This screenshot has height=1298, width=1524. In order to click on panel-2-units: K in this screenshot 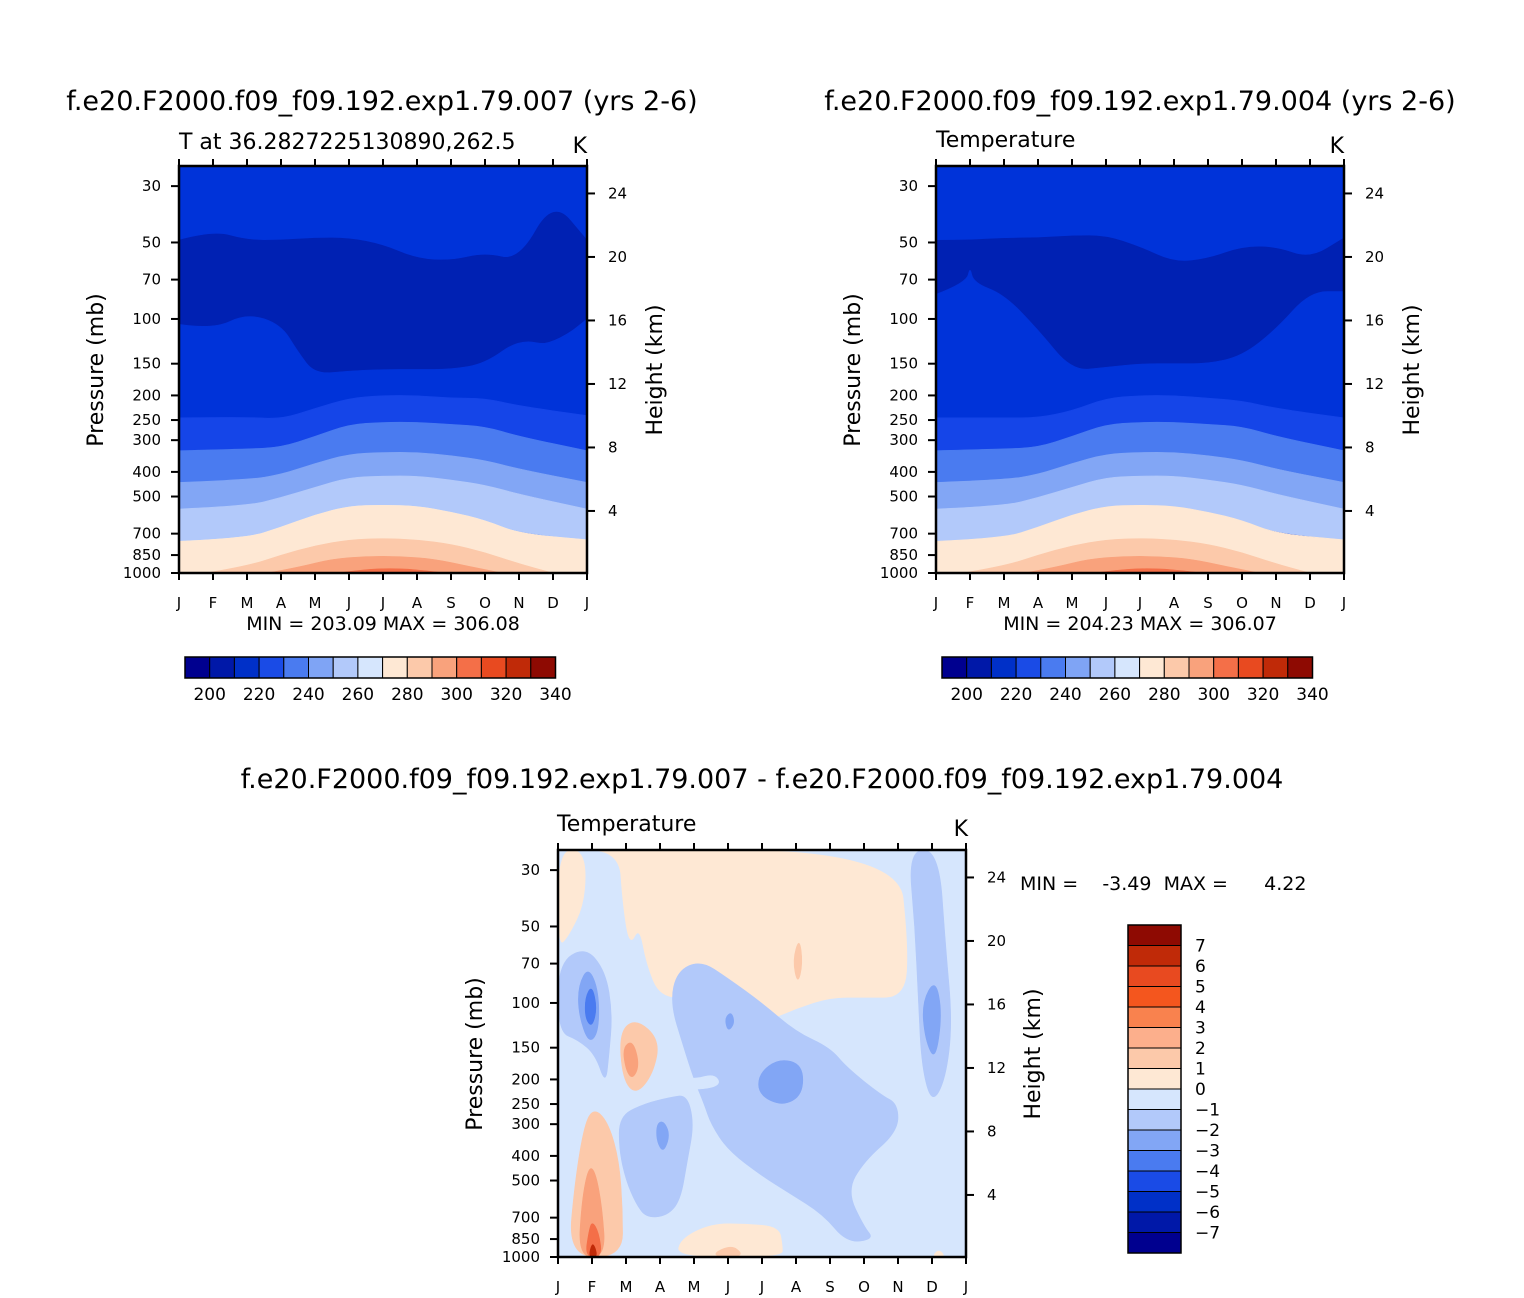, I will do `click(1337, 146)`.